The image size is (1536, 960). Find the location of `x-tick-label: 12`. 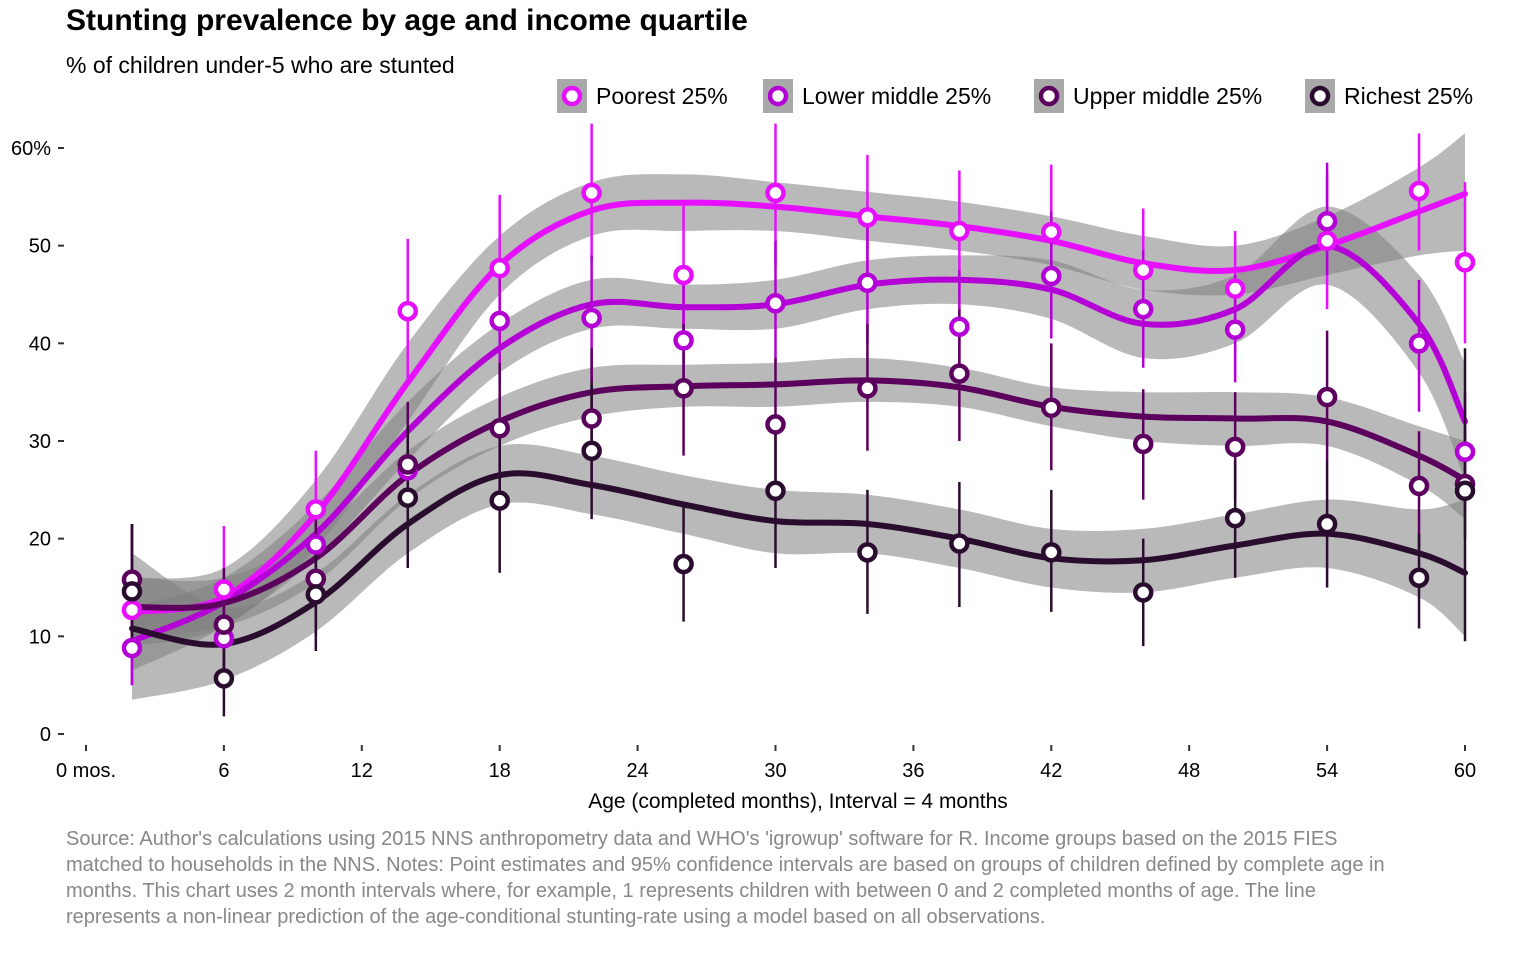

x-tick-label: 12 is located at coordinates (362, 771).